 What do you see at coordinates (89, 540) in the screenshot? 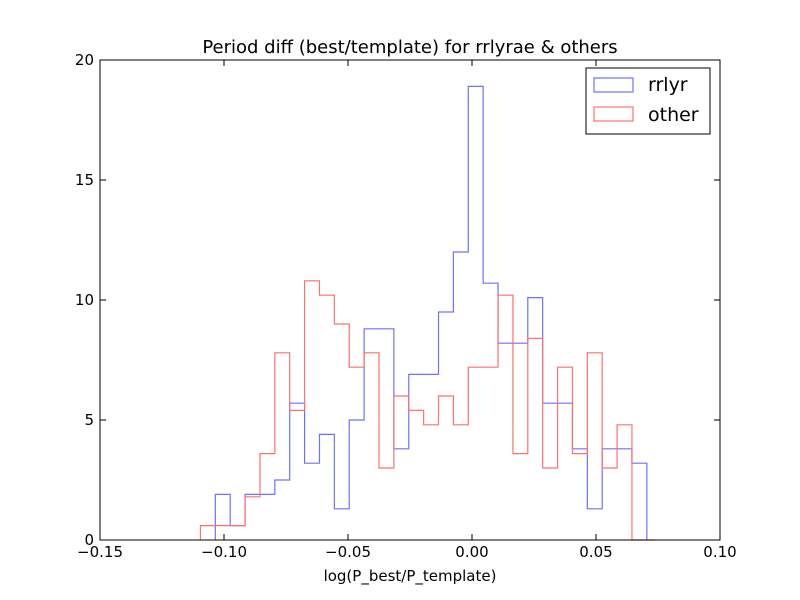
I see `y-tick-label: 0` at bounding box center [89, 540].